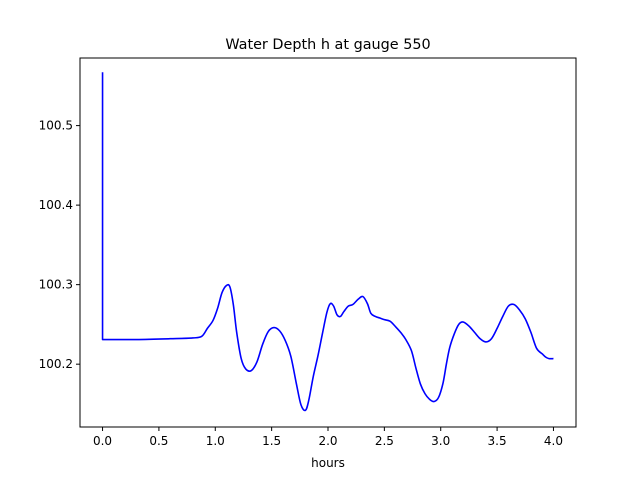 The width and height of the screenshot is (640, 480). What do you see at coordinates (158, 441) in the screenshot?
I see `x-tick-label: 0.5` at bounding box center [158, 441].